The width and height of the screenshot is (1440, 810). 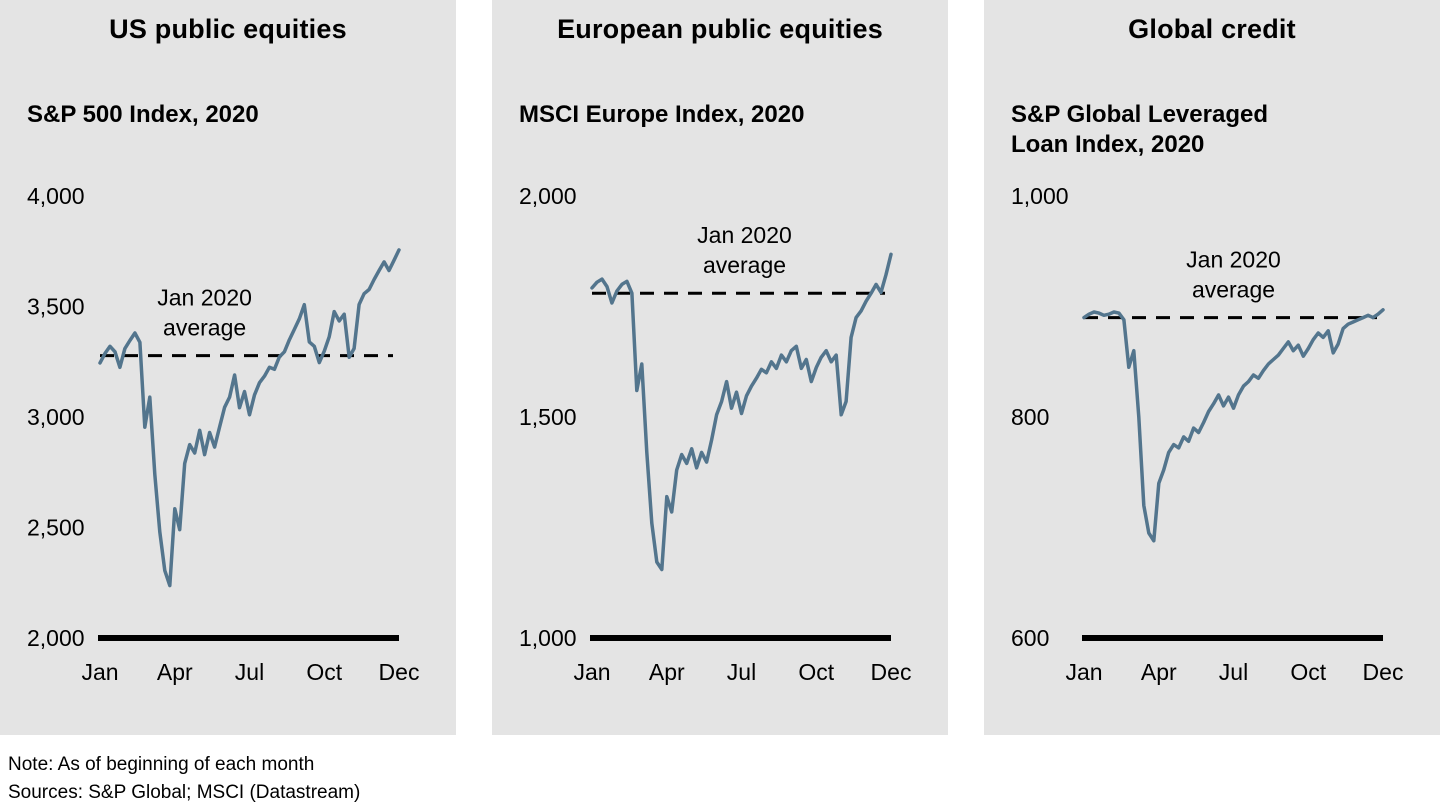 What do you see at coordinates (720, 29) in the screenshot?
I see `panel-title: European public equities` at bounding box center [720, 29].